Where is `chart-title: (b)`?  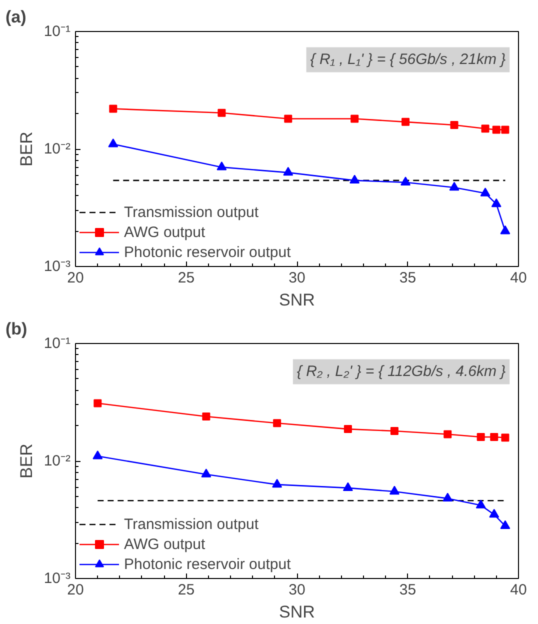
chart-title: (b) is located at coordinates (17, 329).